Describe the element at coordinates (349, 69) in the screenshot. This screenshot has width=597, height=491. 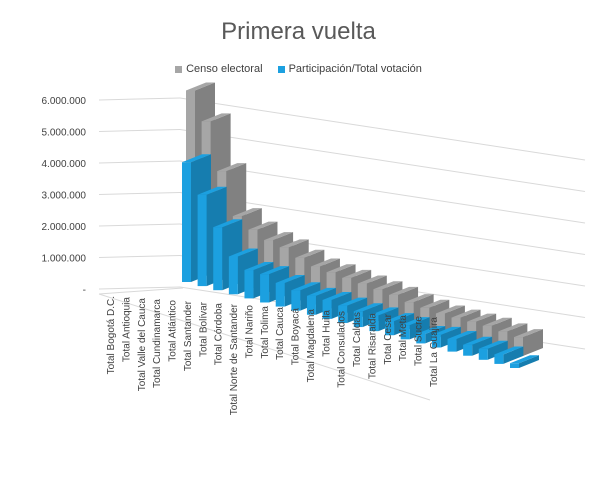
I see `legend-item-participacion: Participación/Total votación` at that location.